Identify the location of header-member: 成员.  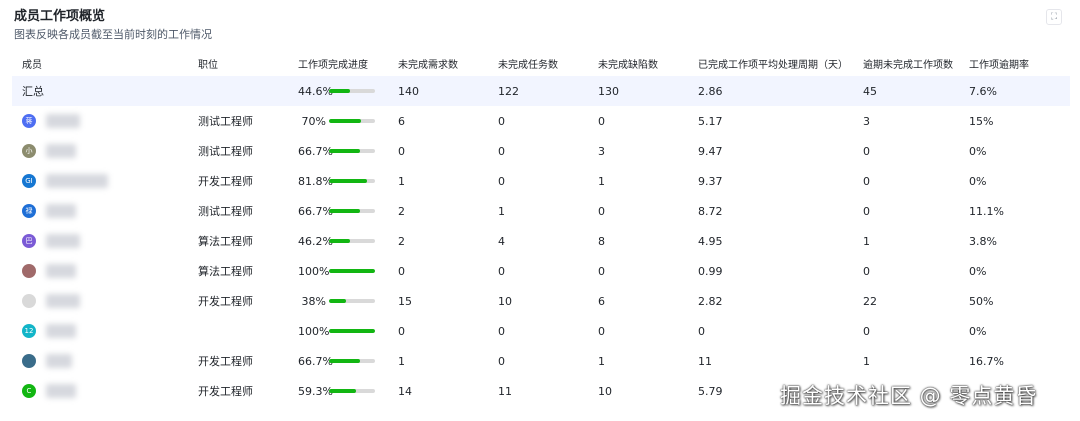
(32, 65).